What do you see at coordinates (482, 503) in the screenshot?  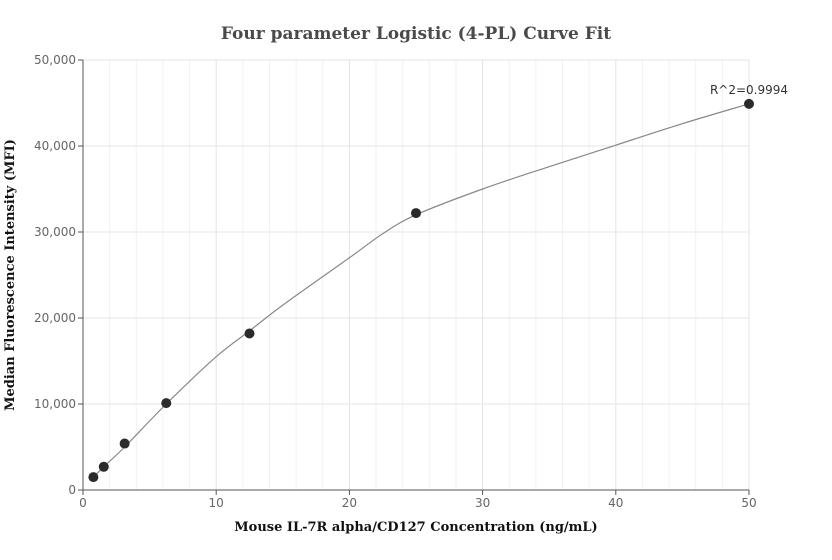 I see `x-tick-label: 30` at bounding box center [482, 503].